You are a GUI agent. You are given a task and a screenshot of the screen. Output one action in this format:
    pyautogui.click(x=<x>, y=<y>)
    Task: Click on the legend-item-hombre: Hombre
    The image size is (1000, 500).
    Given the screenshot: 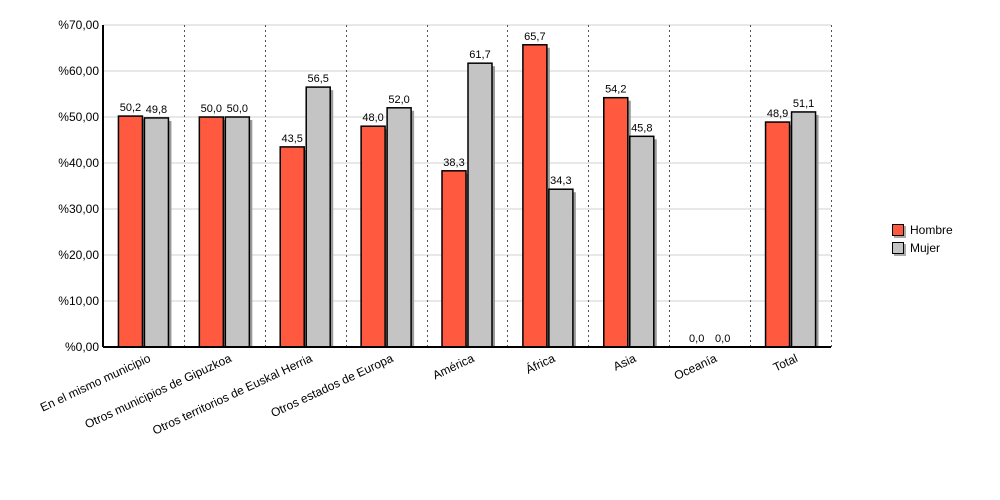 What is the action you would take?
    pyautogui.click(x=922, y=230)
    